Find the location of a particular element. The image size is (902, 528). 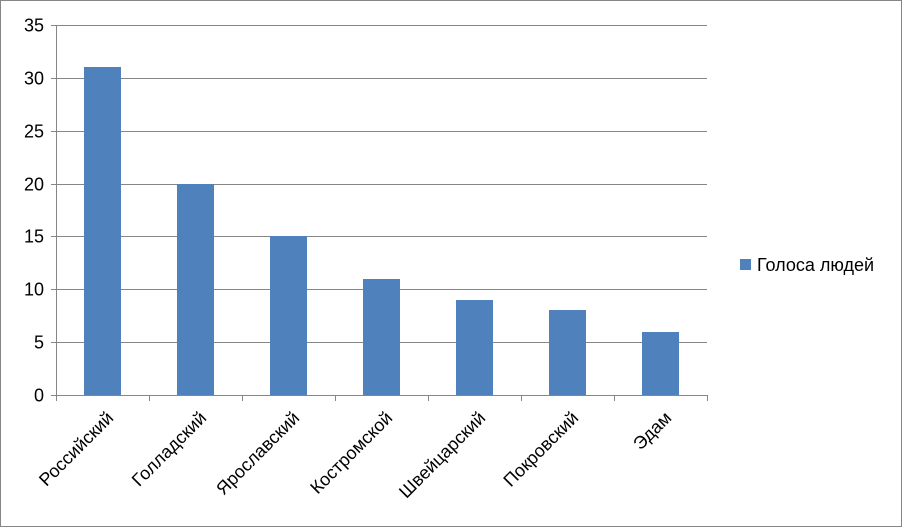

x-tick-label: Покровский is located at coordinates (540, 449).